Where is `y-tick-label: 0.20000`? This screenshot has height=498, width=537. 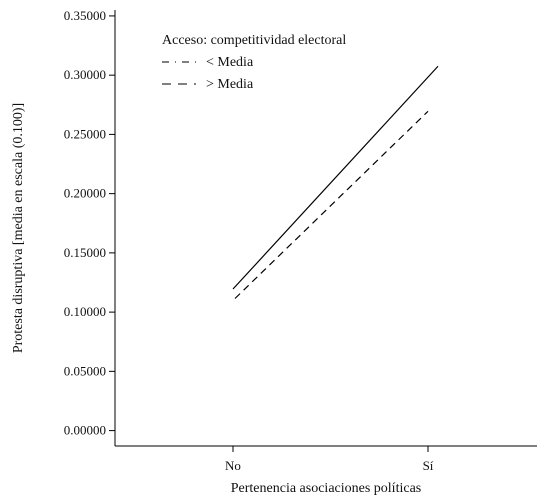
y-tick-label: 0.20000 is located at coordinates (85, 193).